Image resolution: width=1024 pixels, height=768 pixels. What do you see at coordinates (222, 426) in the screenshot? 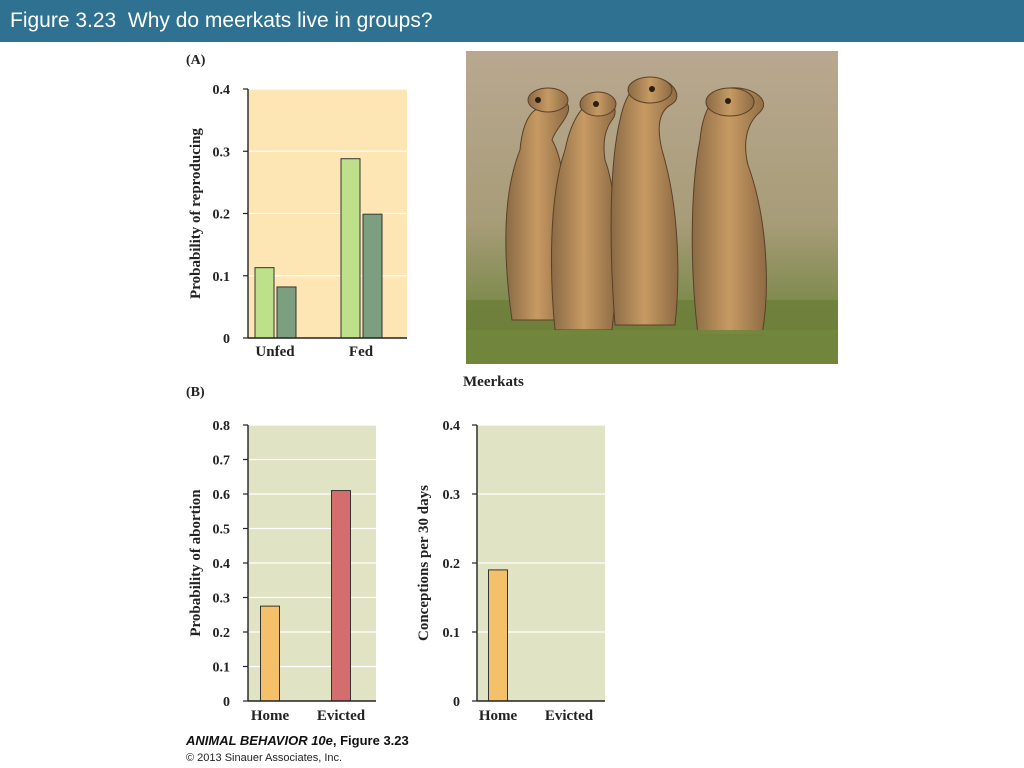
I see `y-tick-label: 0.8` at bounding box center [222, 426].